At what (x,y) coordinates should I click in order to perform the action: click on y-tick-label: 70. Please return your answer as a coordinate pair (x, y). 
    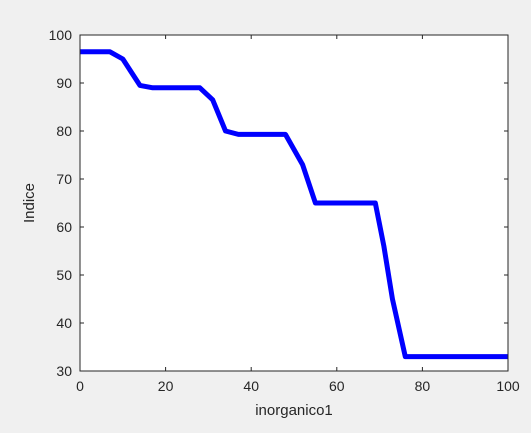
    Looking at the image, I should click on (64, 179).